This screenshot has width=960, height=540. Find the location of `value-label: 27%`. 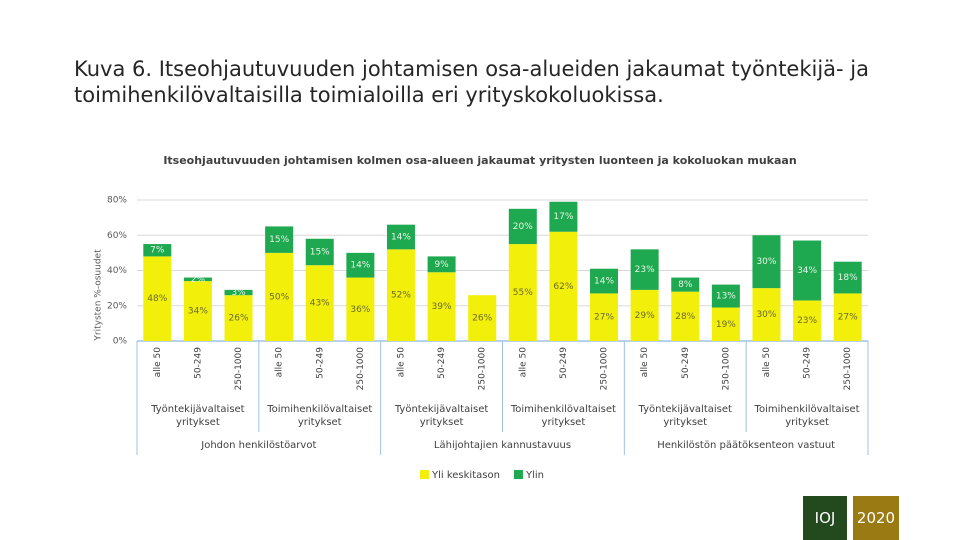

value-label: 27% is located at coordinates (604, 318).